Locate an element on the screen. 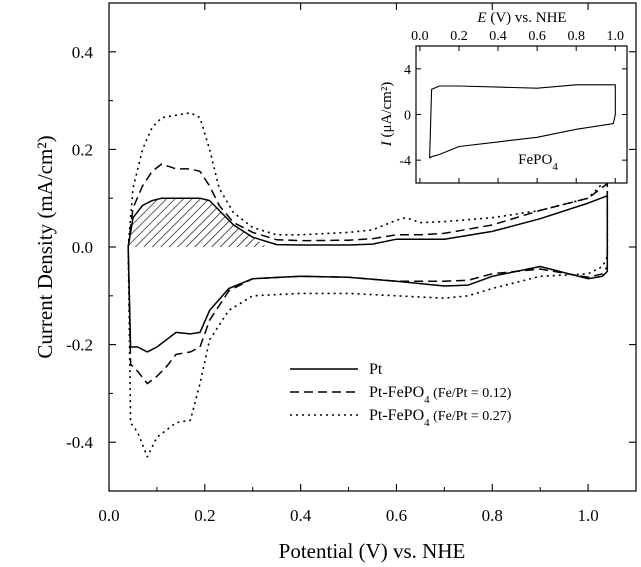  y-tick-label: 0.0 is located at coordinates (82, 247).